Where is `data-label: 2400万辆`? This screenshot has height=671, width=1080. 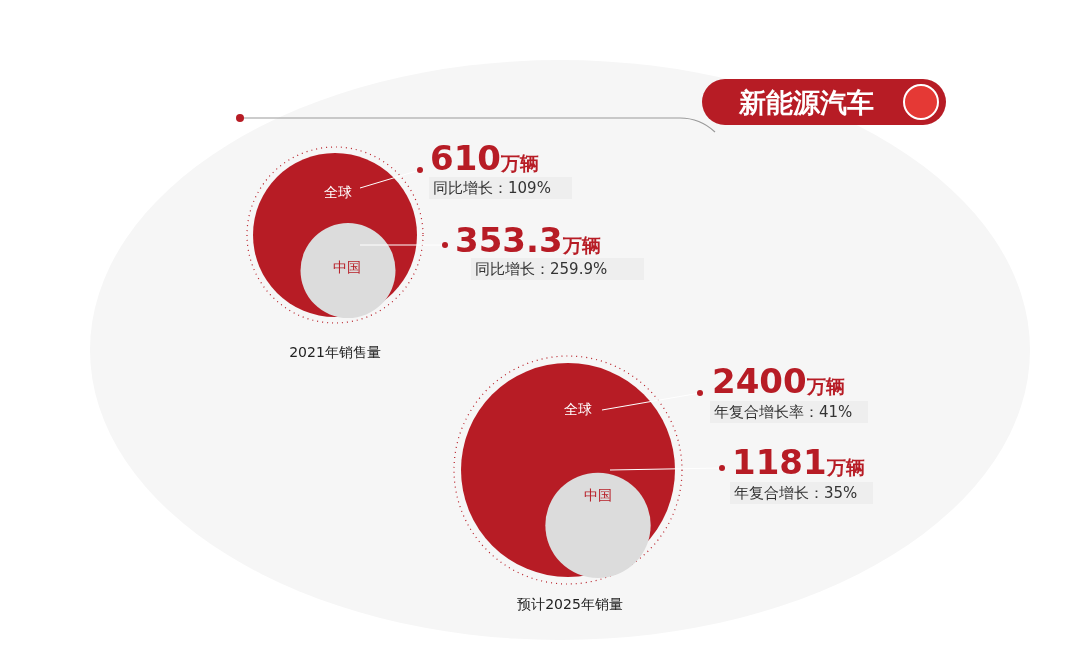
data-label: 2400万辆 is located at coordinates (778, 381).